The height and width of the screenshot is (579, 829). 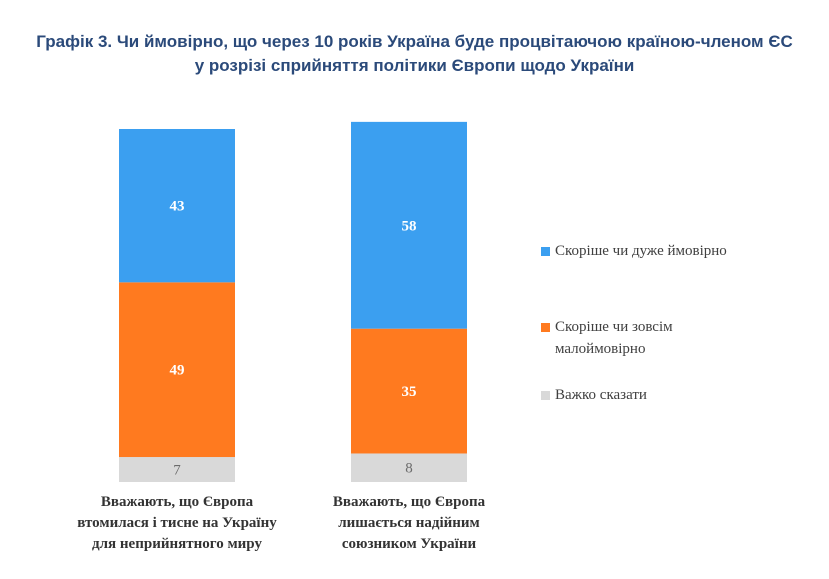 I want to click on data-label-1-series-1: 7, so click(x=177, y=471).